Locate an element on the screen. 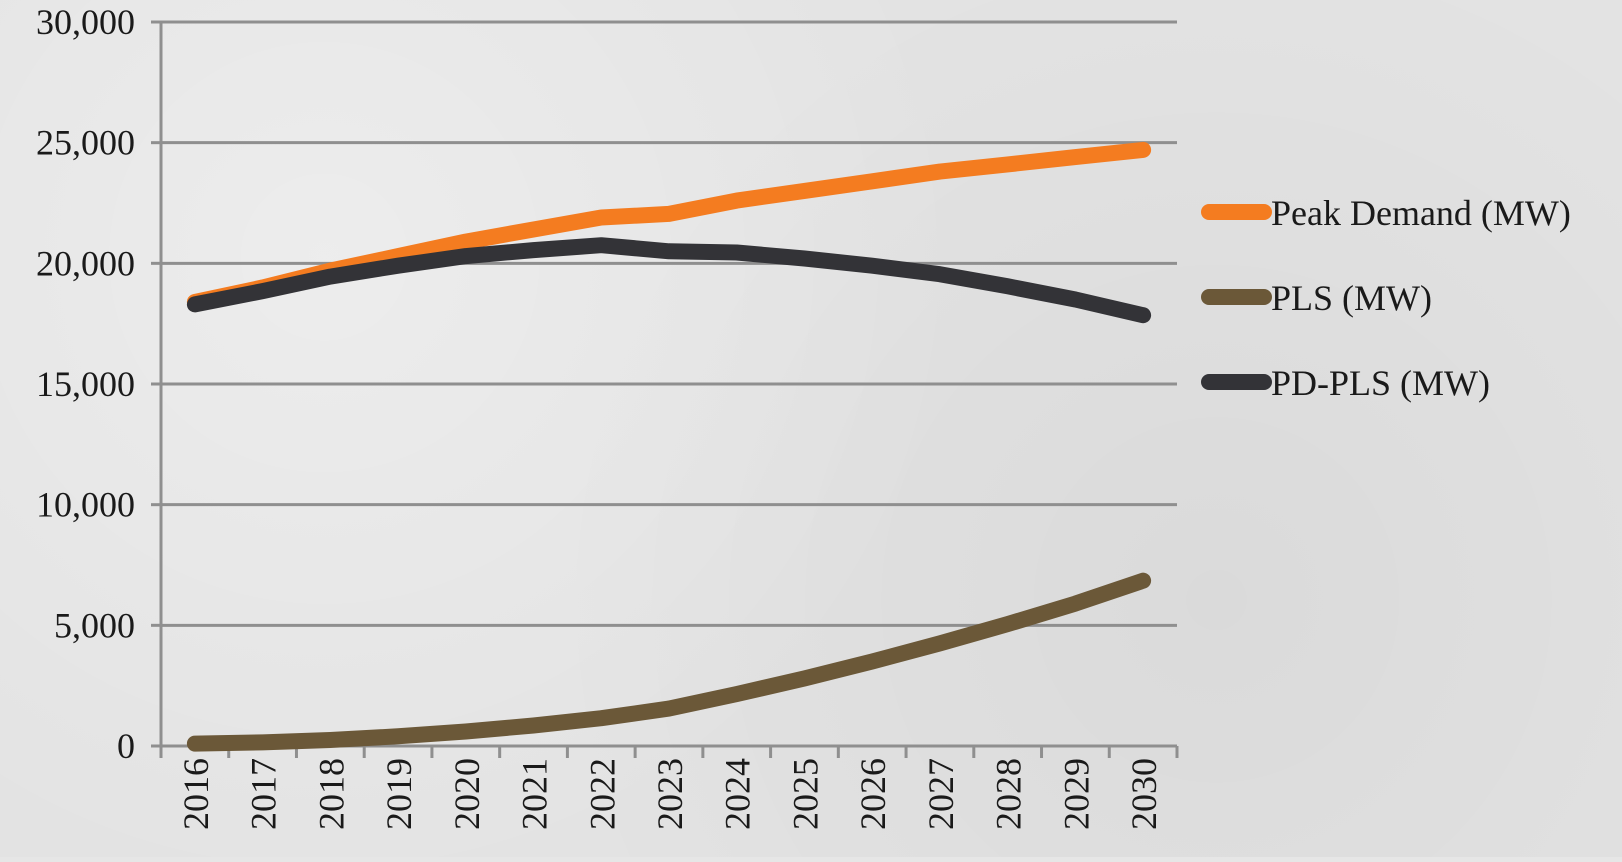 Image resolution: width=1622 pixels, height=862 pixels. legend-label-1: Peak Demand (MW) is located at coordinates (1421, 213).